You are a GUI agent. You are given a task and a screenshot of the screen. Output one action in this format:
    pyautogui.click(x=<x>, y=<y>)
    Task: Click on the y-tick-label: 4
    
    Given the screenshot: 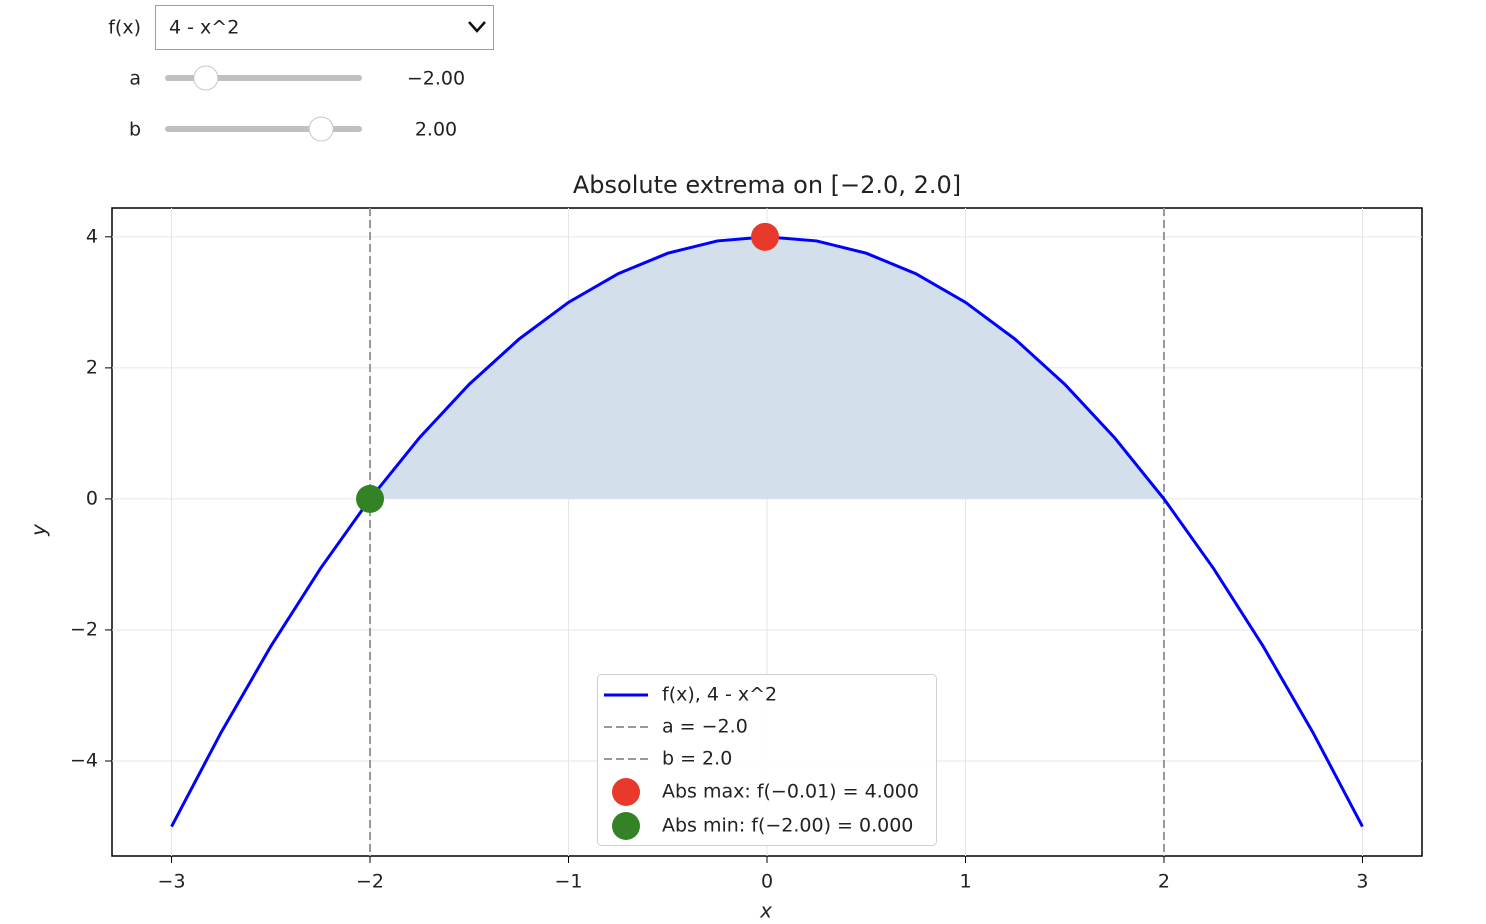 What is the action you would take?
    pyautogui.click(x=92, y=236)
    